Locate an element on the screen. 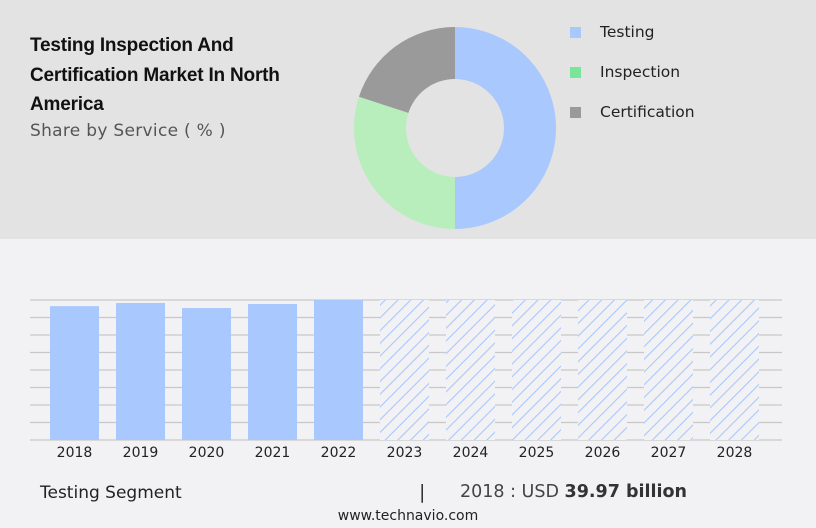 This screenshot has height=528, width=816. donut-slice-inspection is located at coordinates (404, 163).